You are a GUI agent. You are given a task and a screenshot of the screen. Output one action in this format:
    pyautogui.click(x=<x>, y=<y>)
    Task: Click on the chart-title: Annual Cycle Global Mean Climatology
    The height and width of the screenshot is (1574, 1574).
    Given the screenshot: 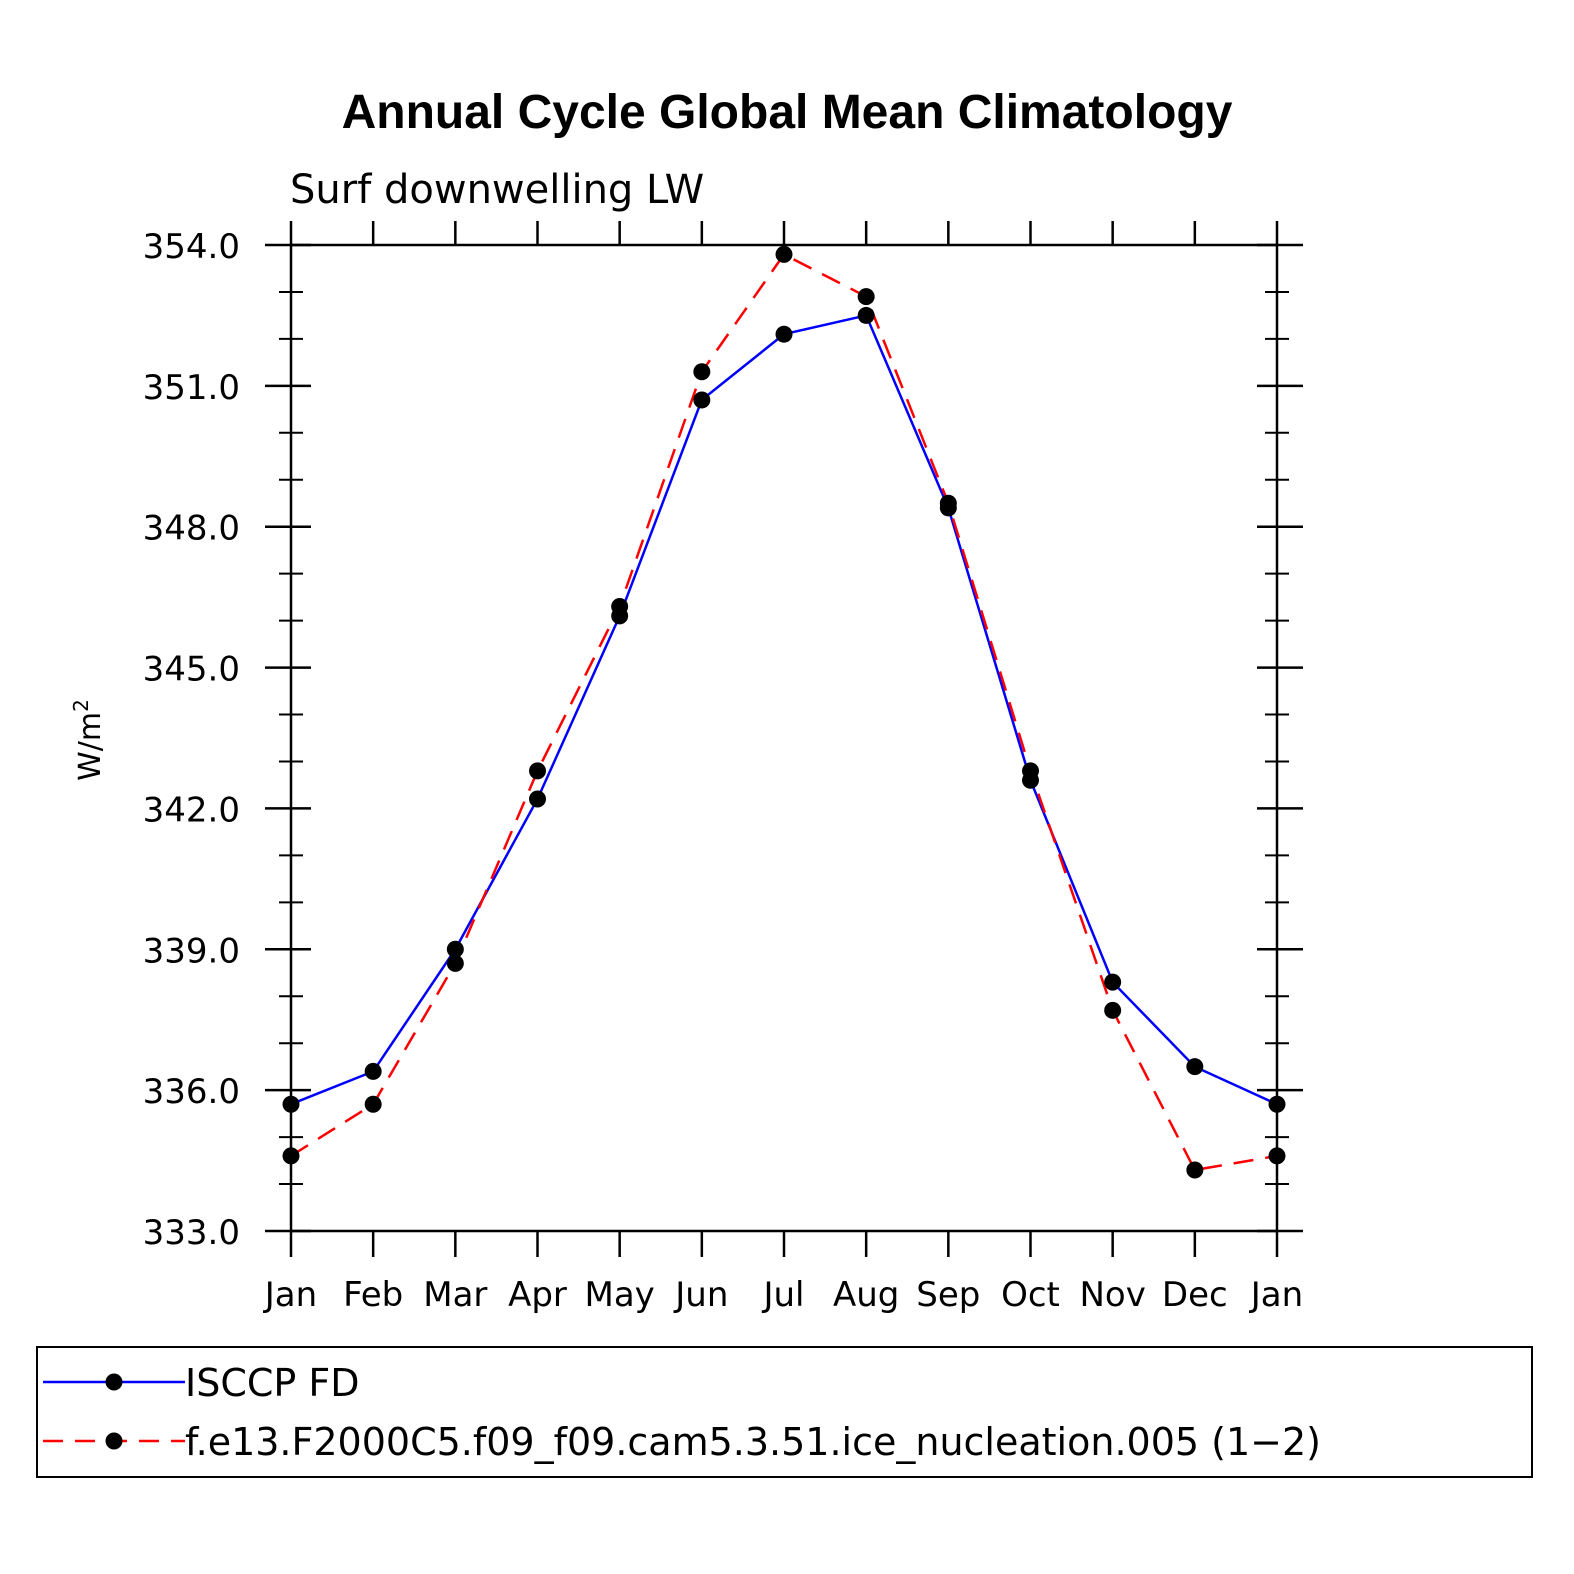 What is the action you would take?
    pyautogui.click(x=787, y=112)
    